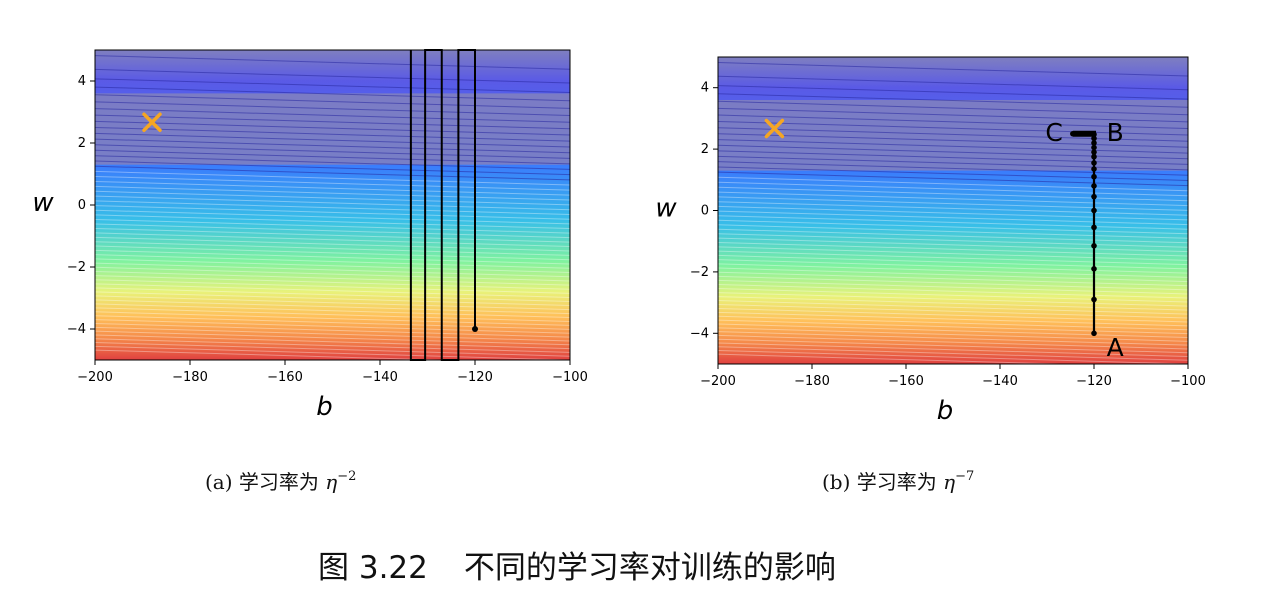 The image size is (1272, 604). What do you see at coordinates (475, 329) in the screenshot?
I see `trajectory-start-point` at bounding box center [475, 329].